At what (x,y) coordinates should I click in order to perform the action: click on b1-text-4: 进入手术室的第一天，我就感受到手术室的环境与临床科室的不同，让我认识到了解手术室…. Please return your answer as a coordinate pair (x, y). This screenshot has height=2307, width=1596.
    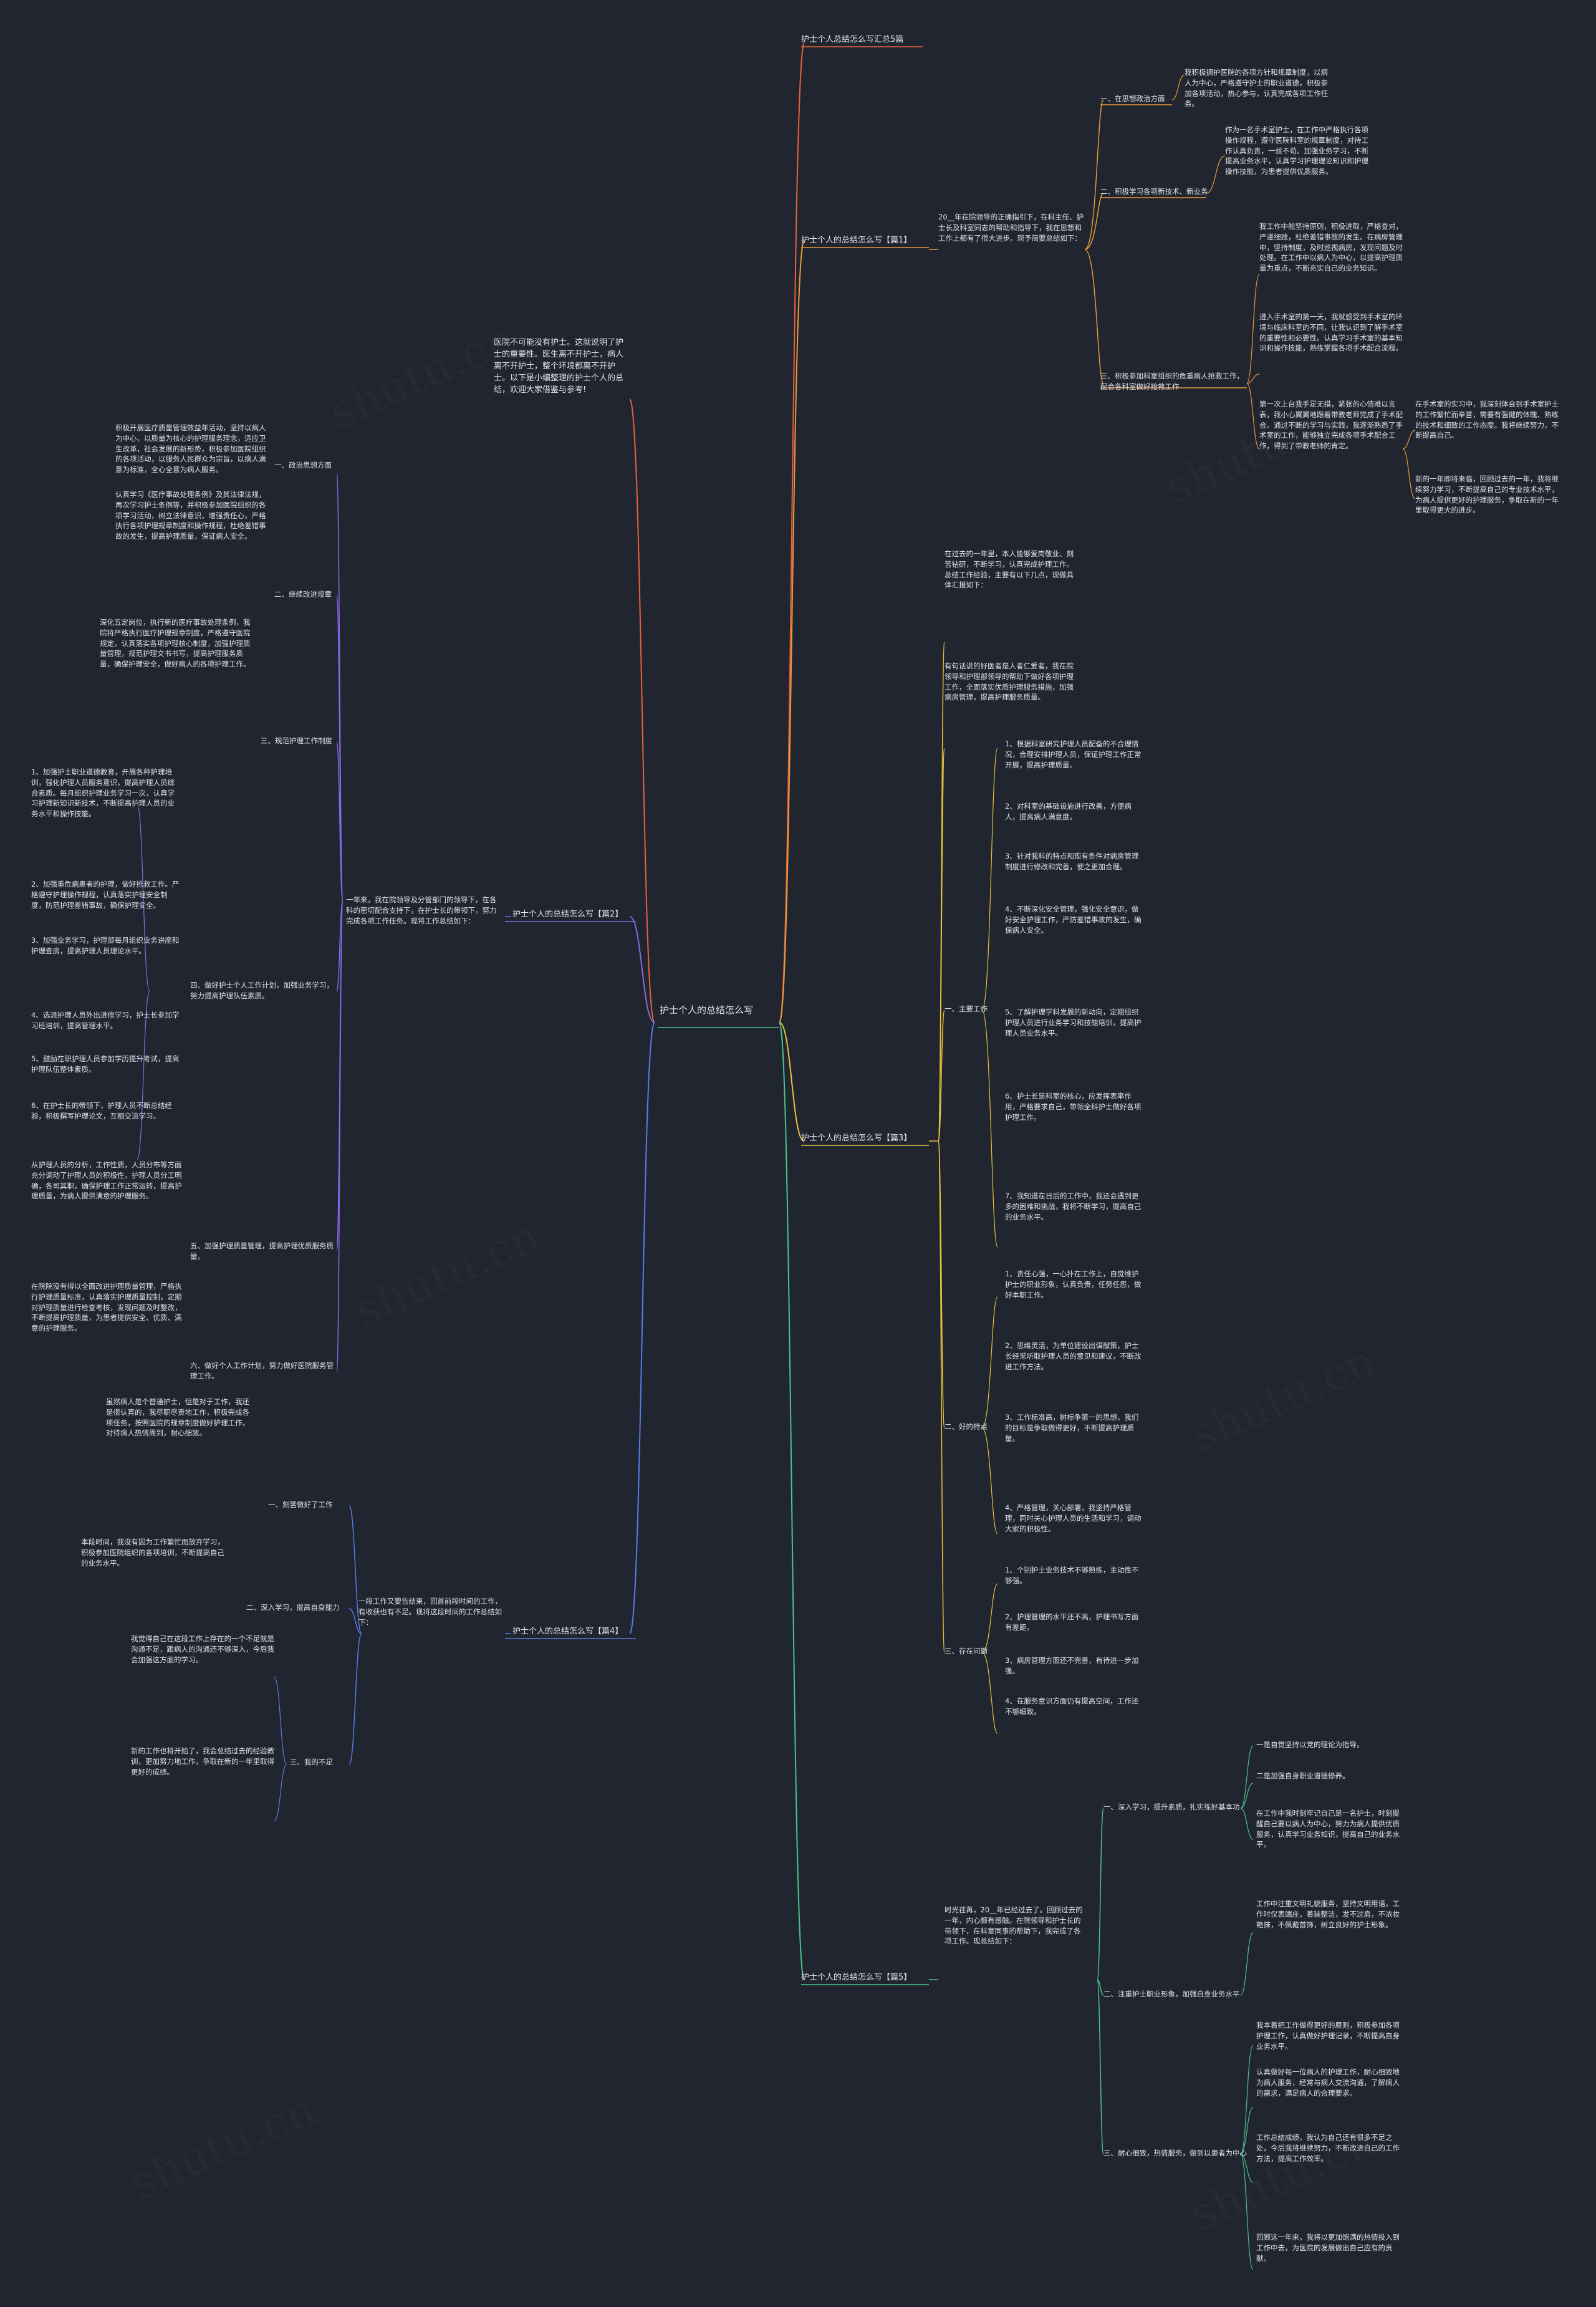
    Looking at the image, I should click on (1331, 332).